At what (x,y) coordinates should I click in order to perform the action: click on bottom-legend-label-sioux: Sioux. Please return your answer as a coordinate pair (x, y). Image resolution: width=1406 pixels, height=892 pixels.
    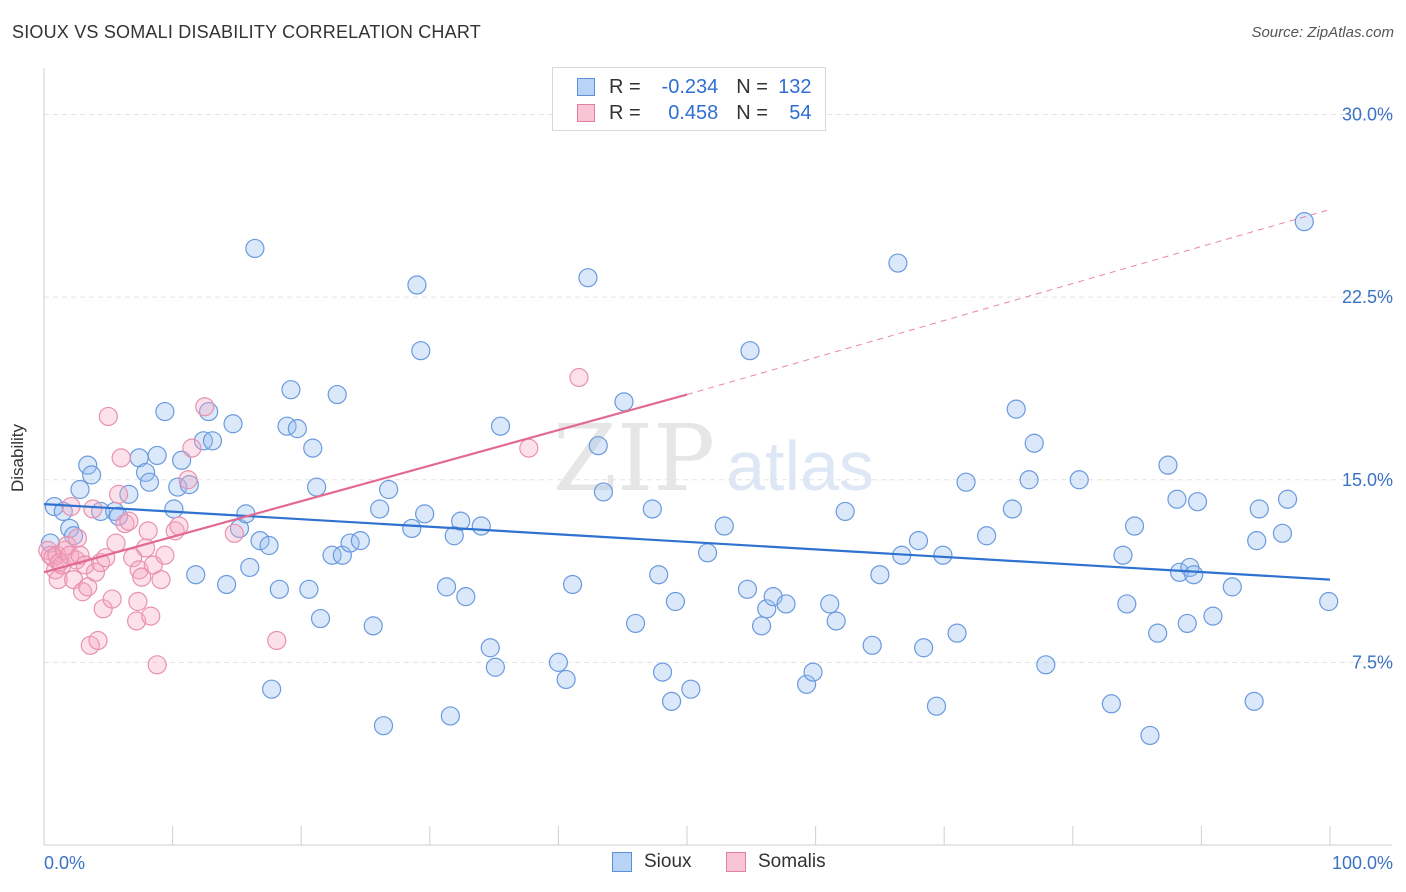
    Looking at the image, I should click on (668, 861).